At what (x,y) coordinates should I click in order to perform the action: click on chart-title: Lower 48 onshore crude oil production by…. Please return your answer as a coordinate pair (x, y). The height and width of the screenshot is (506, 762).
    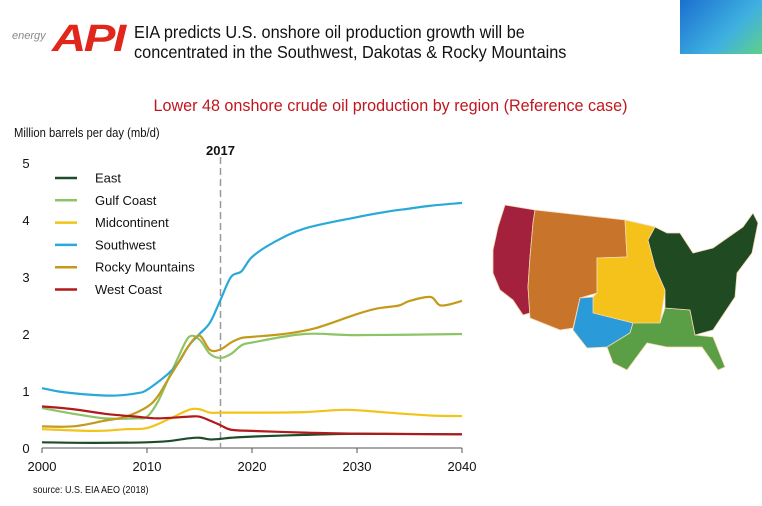
    Looking at the image, I should click on (390, 105).